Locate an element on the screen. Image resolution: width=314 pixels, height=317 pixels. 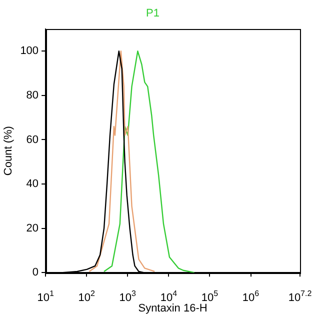
x-axis-title: Syntaxin 16-H is located at coordinates (173, 308).